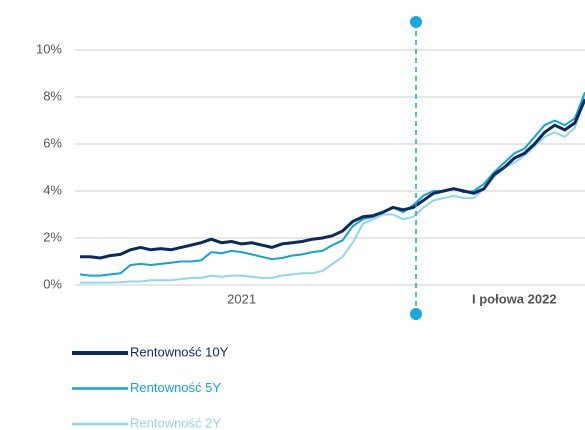  What do you see at coordinates (49, 48) in the screenshot?
I see `y-tick-label: 10%` at bounding box center [49, 48].